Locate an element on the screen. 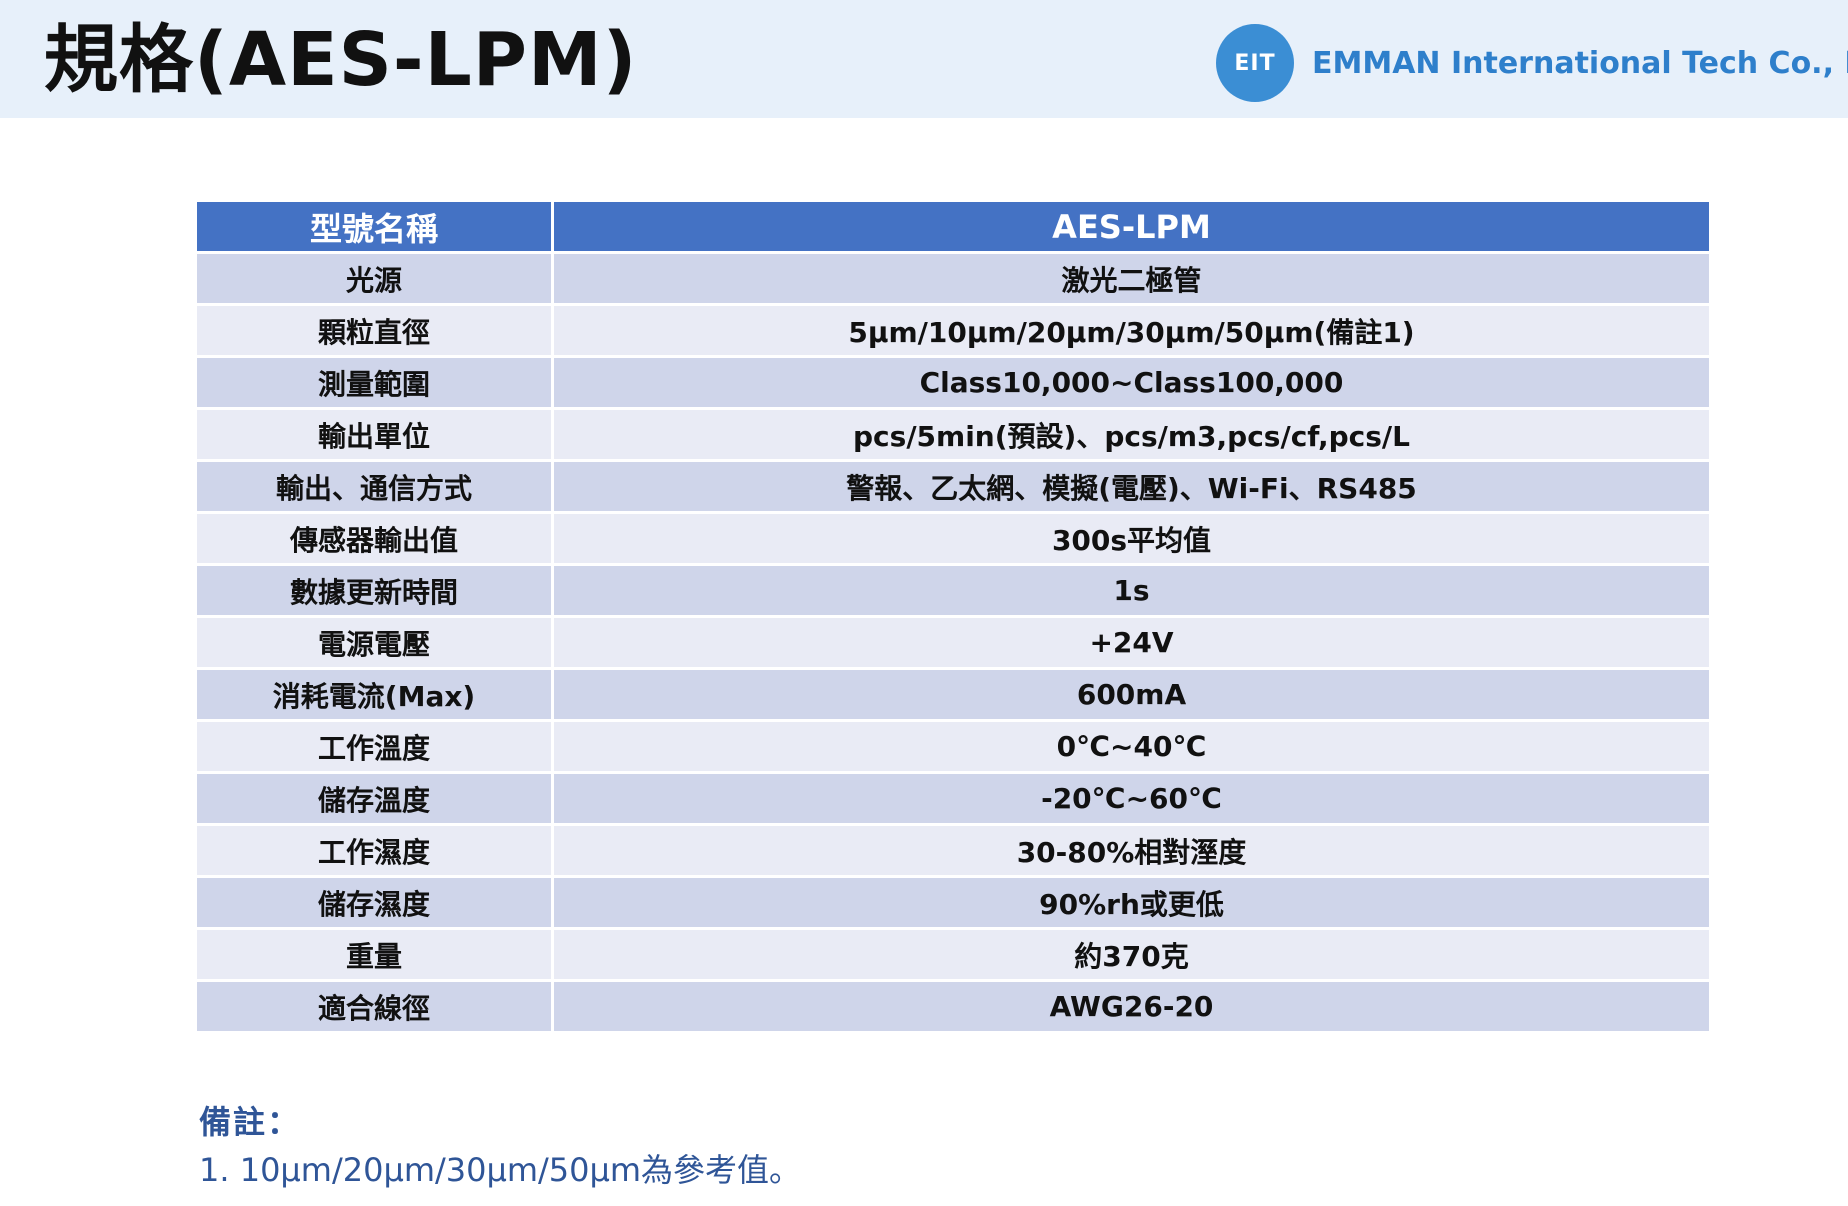 Image resolution: width=1848 pixels, height=1206 pixels. row-label: 工作濕度 is located at coordinates (374, 850).